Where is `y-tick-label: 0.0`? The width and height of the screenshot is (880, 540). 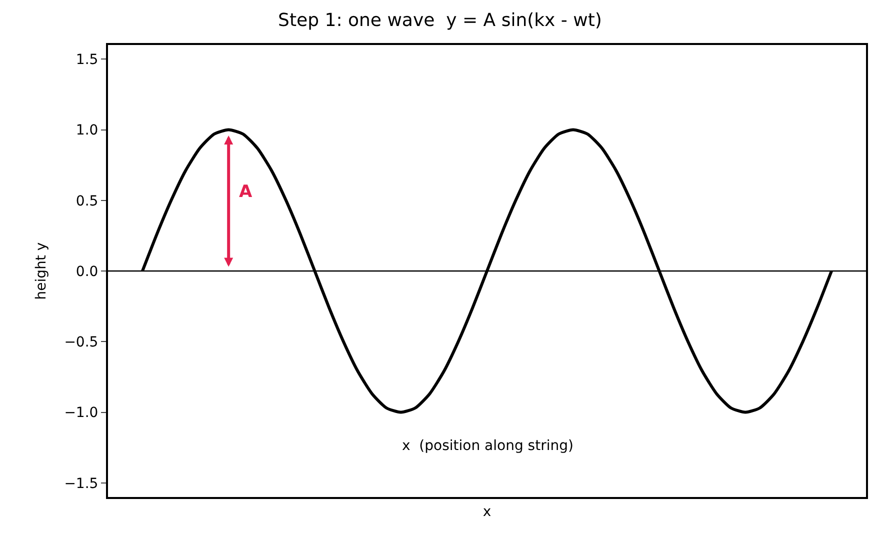
y-tick-label: 0.0 is located at coordinates (87, 272).